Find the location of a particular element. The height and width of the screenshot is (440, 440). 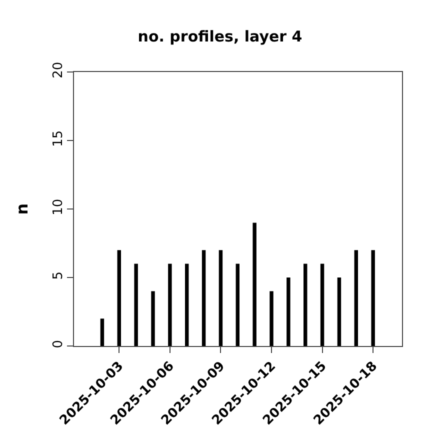

y-tick-label: 15 is located at coordinates (58, 138).